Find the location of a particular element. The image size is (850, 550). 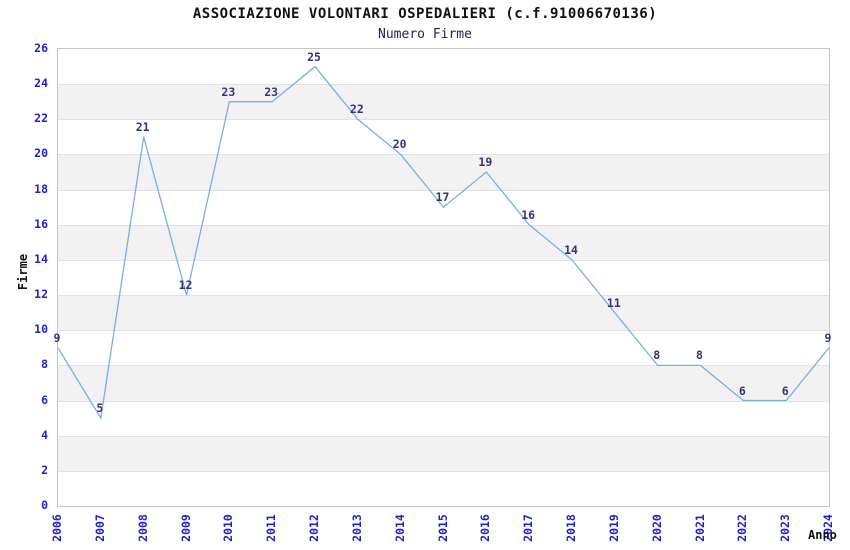

x-tick-label-text: 2010 is located at coordinates (228, 528).